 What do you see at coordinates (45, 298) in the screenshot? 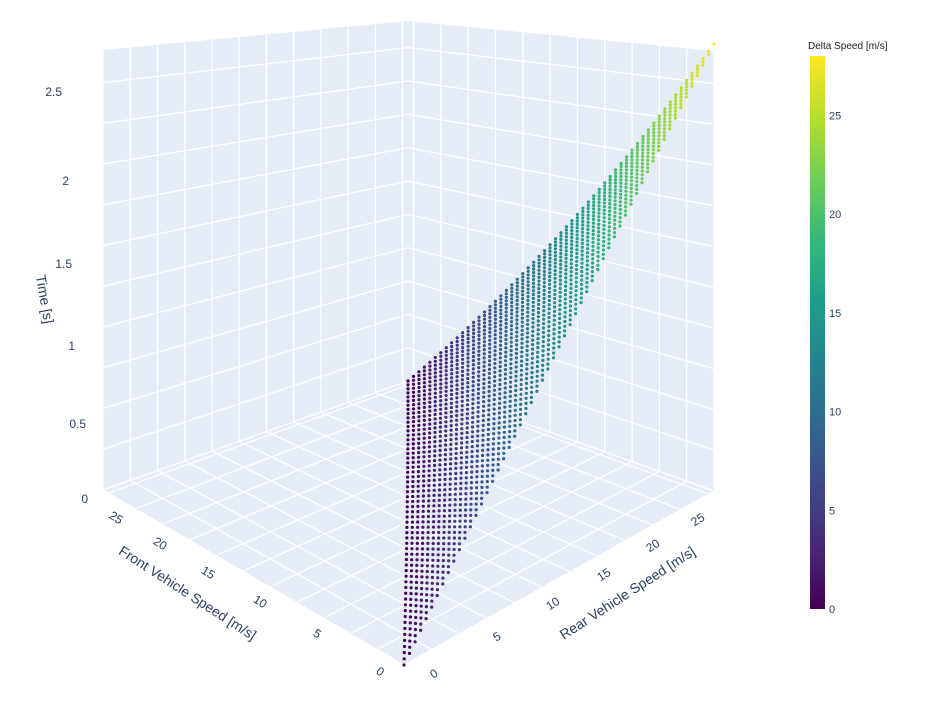
I see `z-axis-title: Time [s]` at bounding box center [45, 298].